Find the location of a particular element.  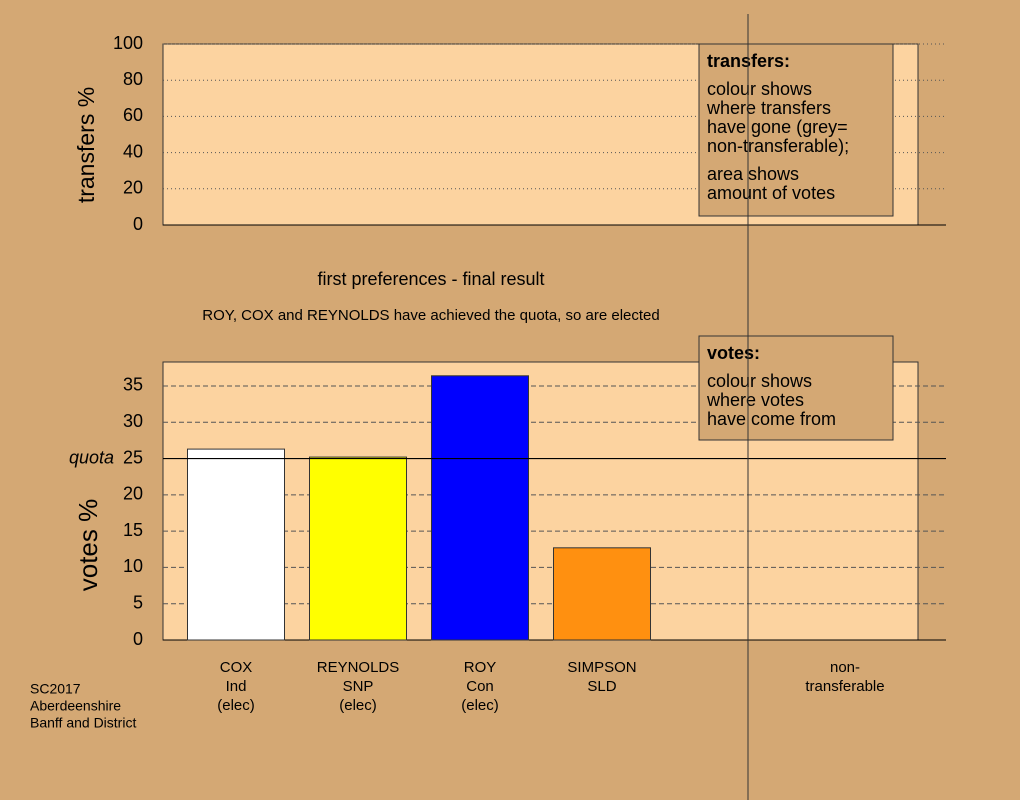

x-tick-label: SNP is located at coordinates (358, 686).